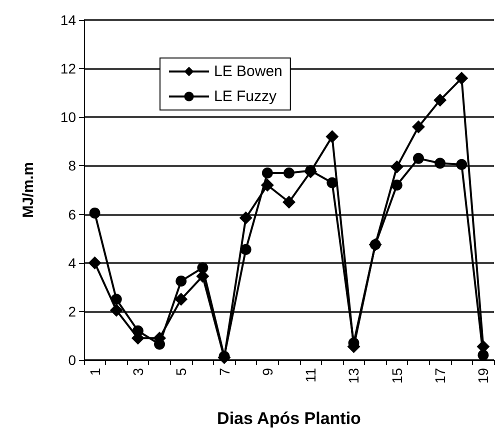  I want to click on legend-label: LE Bowen, so click(248, 71).